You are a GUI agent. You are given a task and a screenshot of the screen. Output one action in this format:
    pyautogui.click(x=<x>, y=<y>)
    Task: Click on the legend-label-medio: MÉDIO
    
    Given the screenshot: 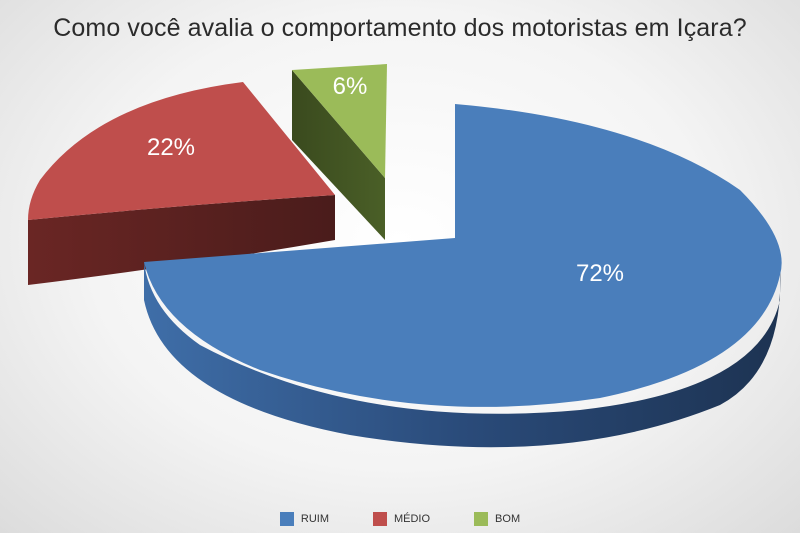 What is the action you would take?
    pyautogui.click(x=412, y=519)
    